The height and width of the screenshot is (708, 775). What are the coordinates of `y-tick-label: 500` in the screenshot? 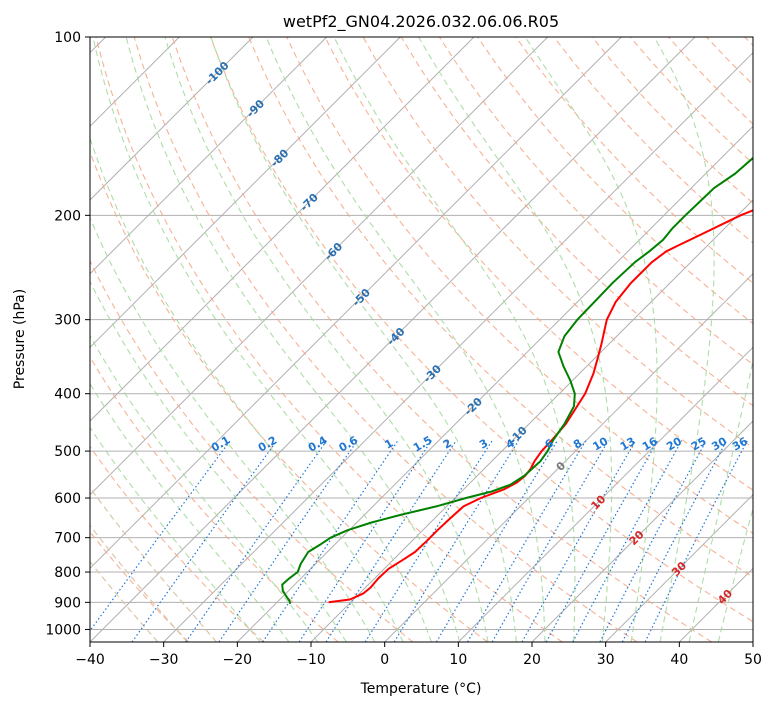 It's located at (67, 452).